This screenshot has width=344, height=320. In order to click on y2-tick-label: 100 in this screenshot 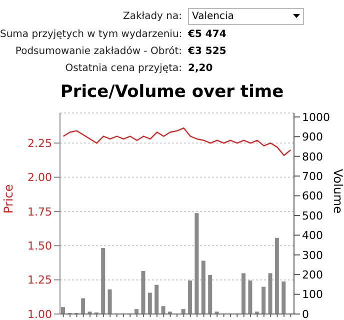, I will do `click(312, 295)`.